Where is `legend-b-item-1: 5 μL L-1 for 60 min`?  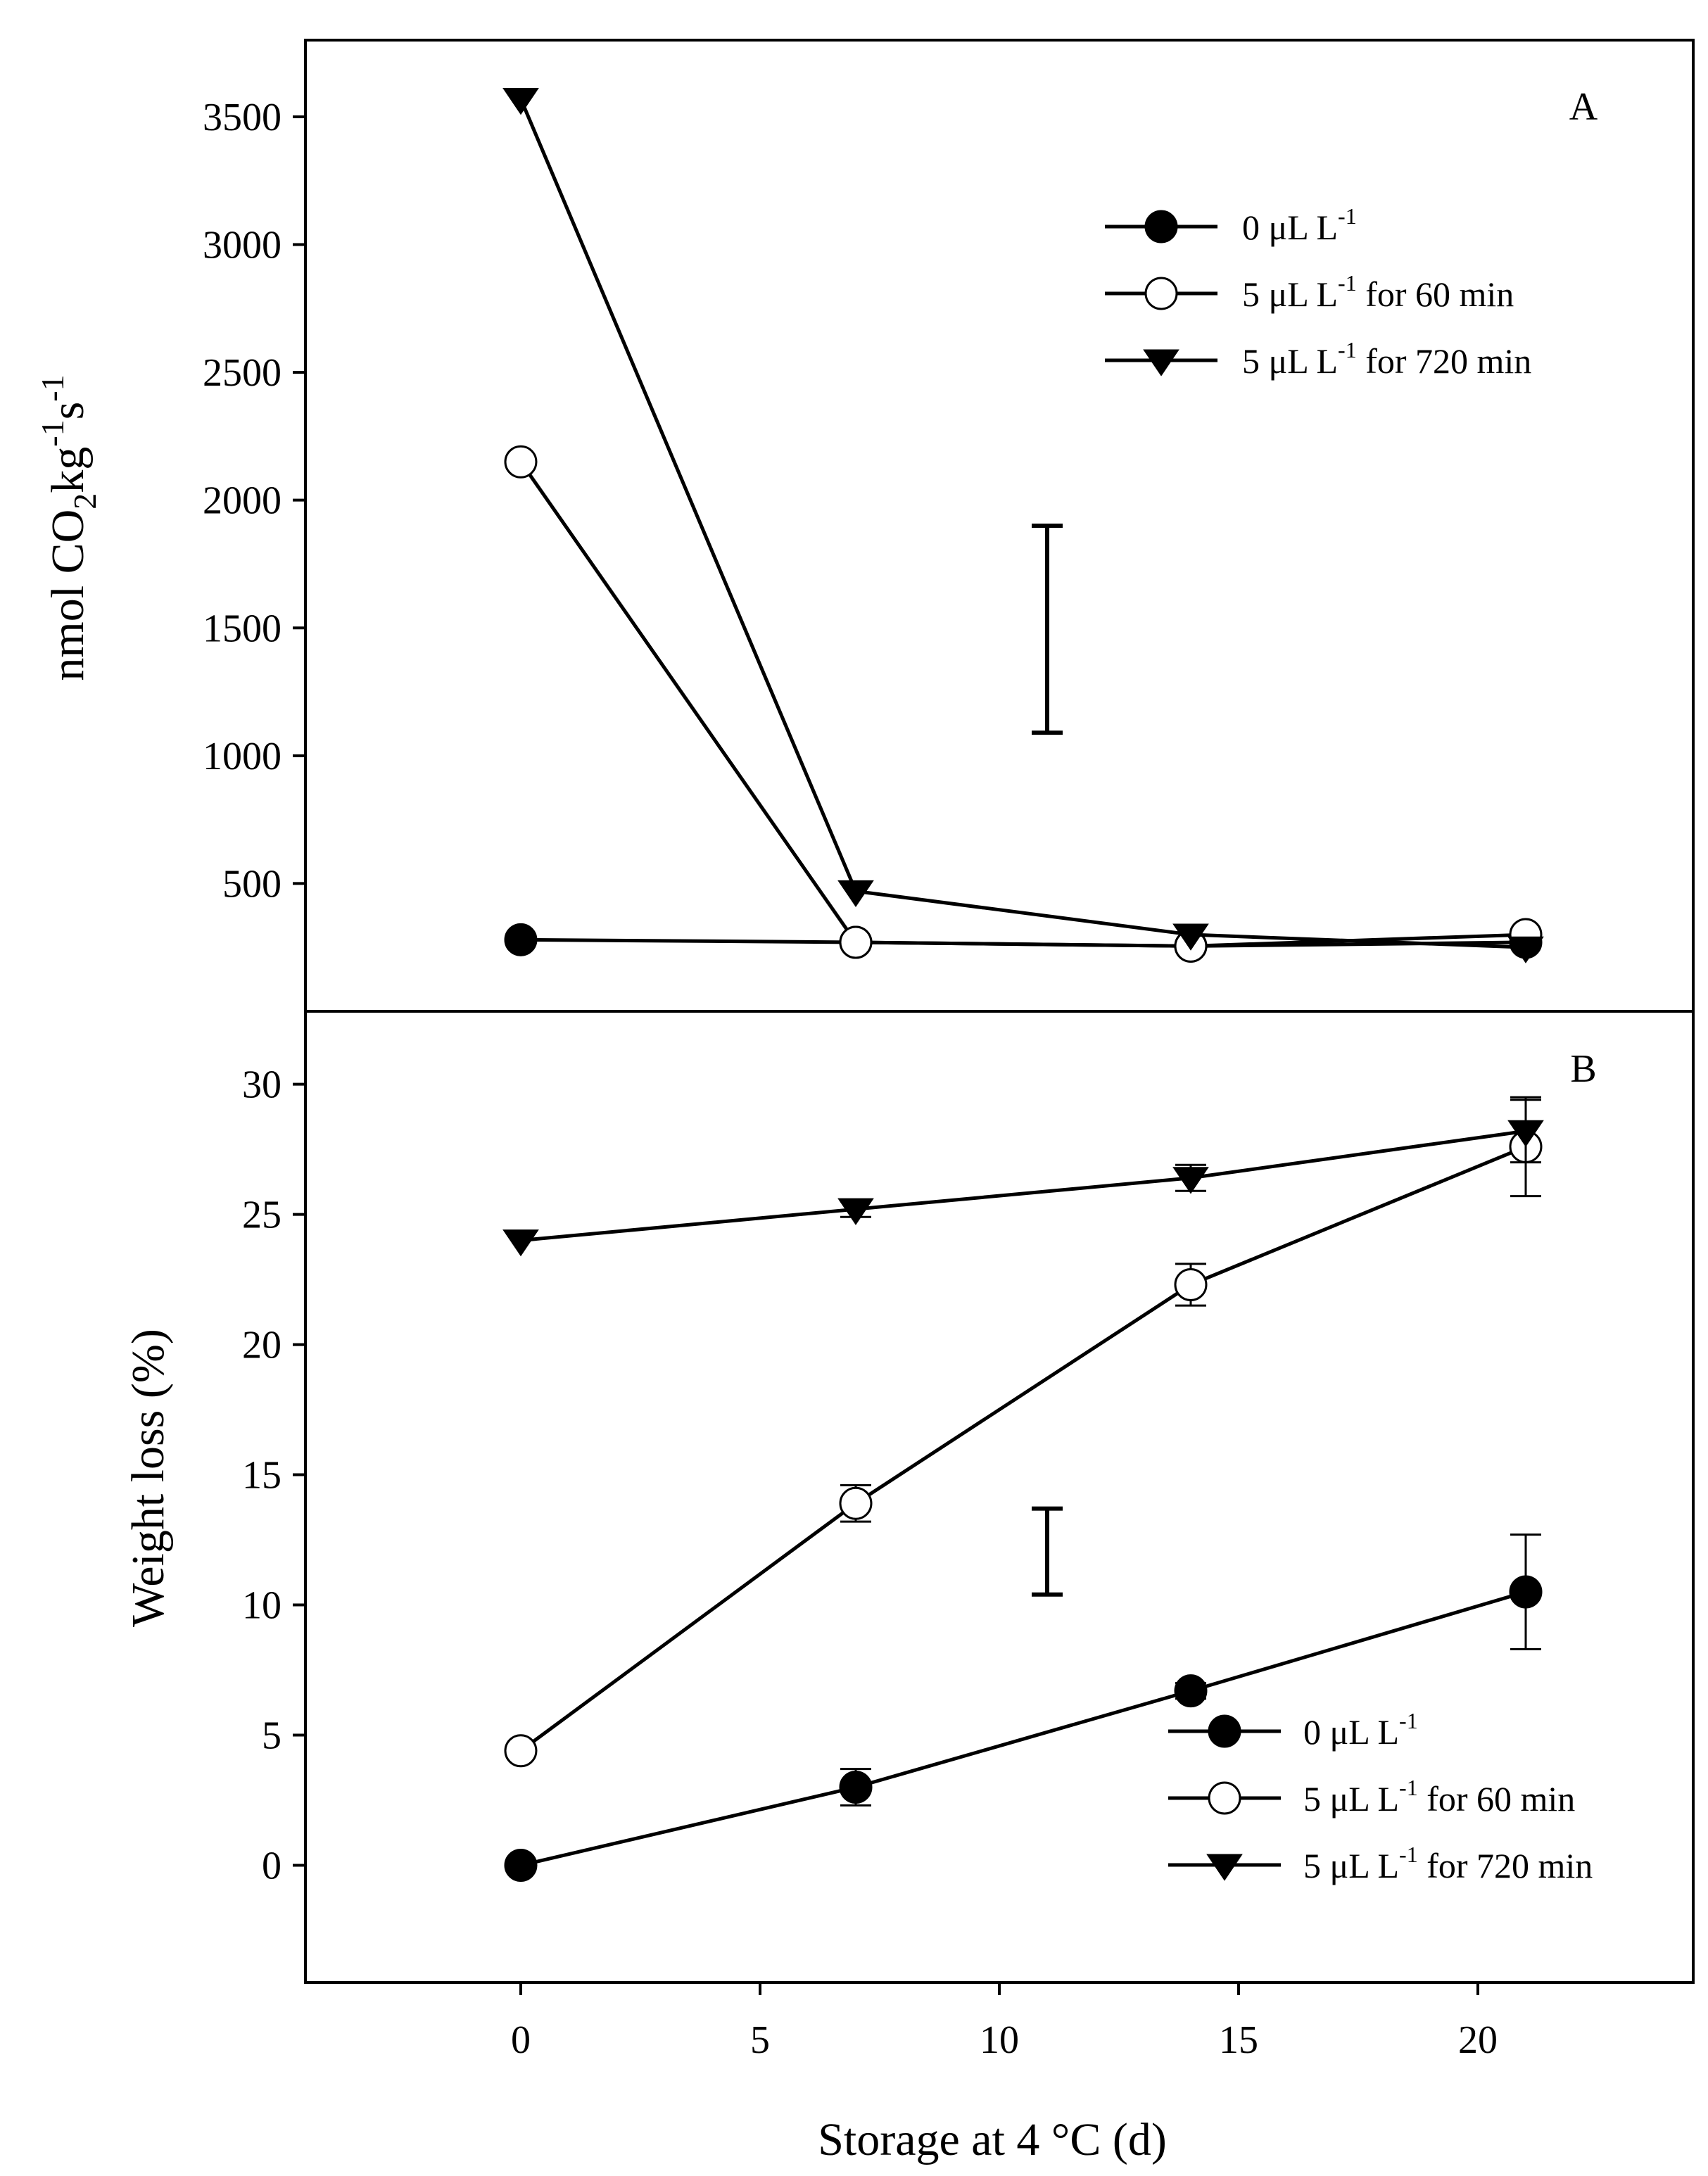 legend-b-item-1: 5 μL L-1 for 60 min is located at coordinates (1371, 1796).